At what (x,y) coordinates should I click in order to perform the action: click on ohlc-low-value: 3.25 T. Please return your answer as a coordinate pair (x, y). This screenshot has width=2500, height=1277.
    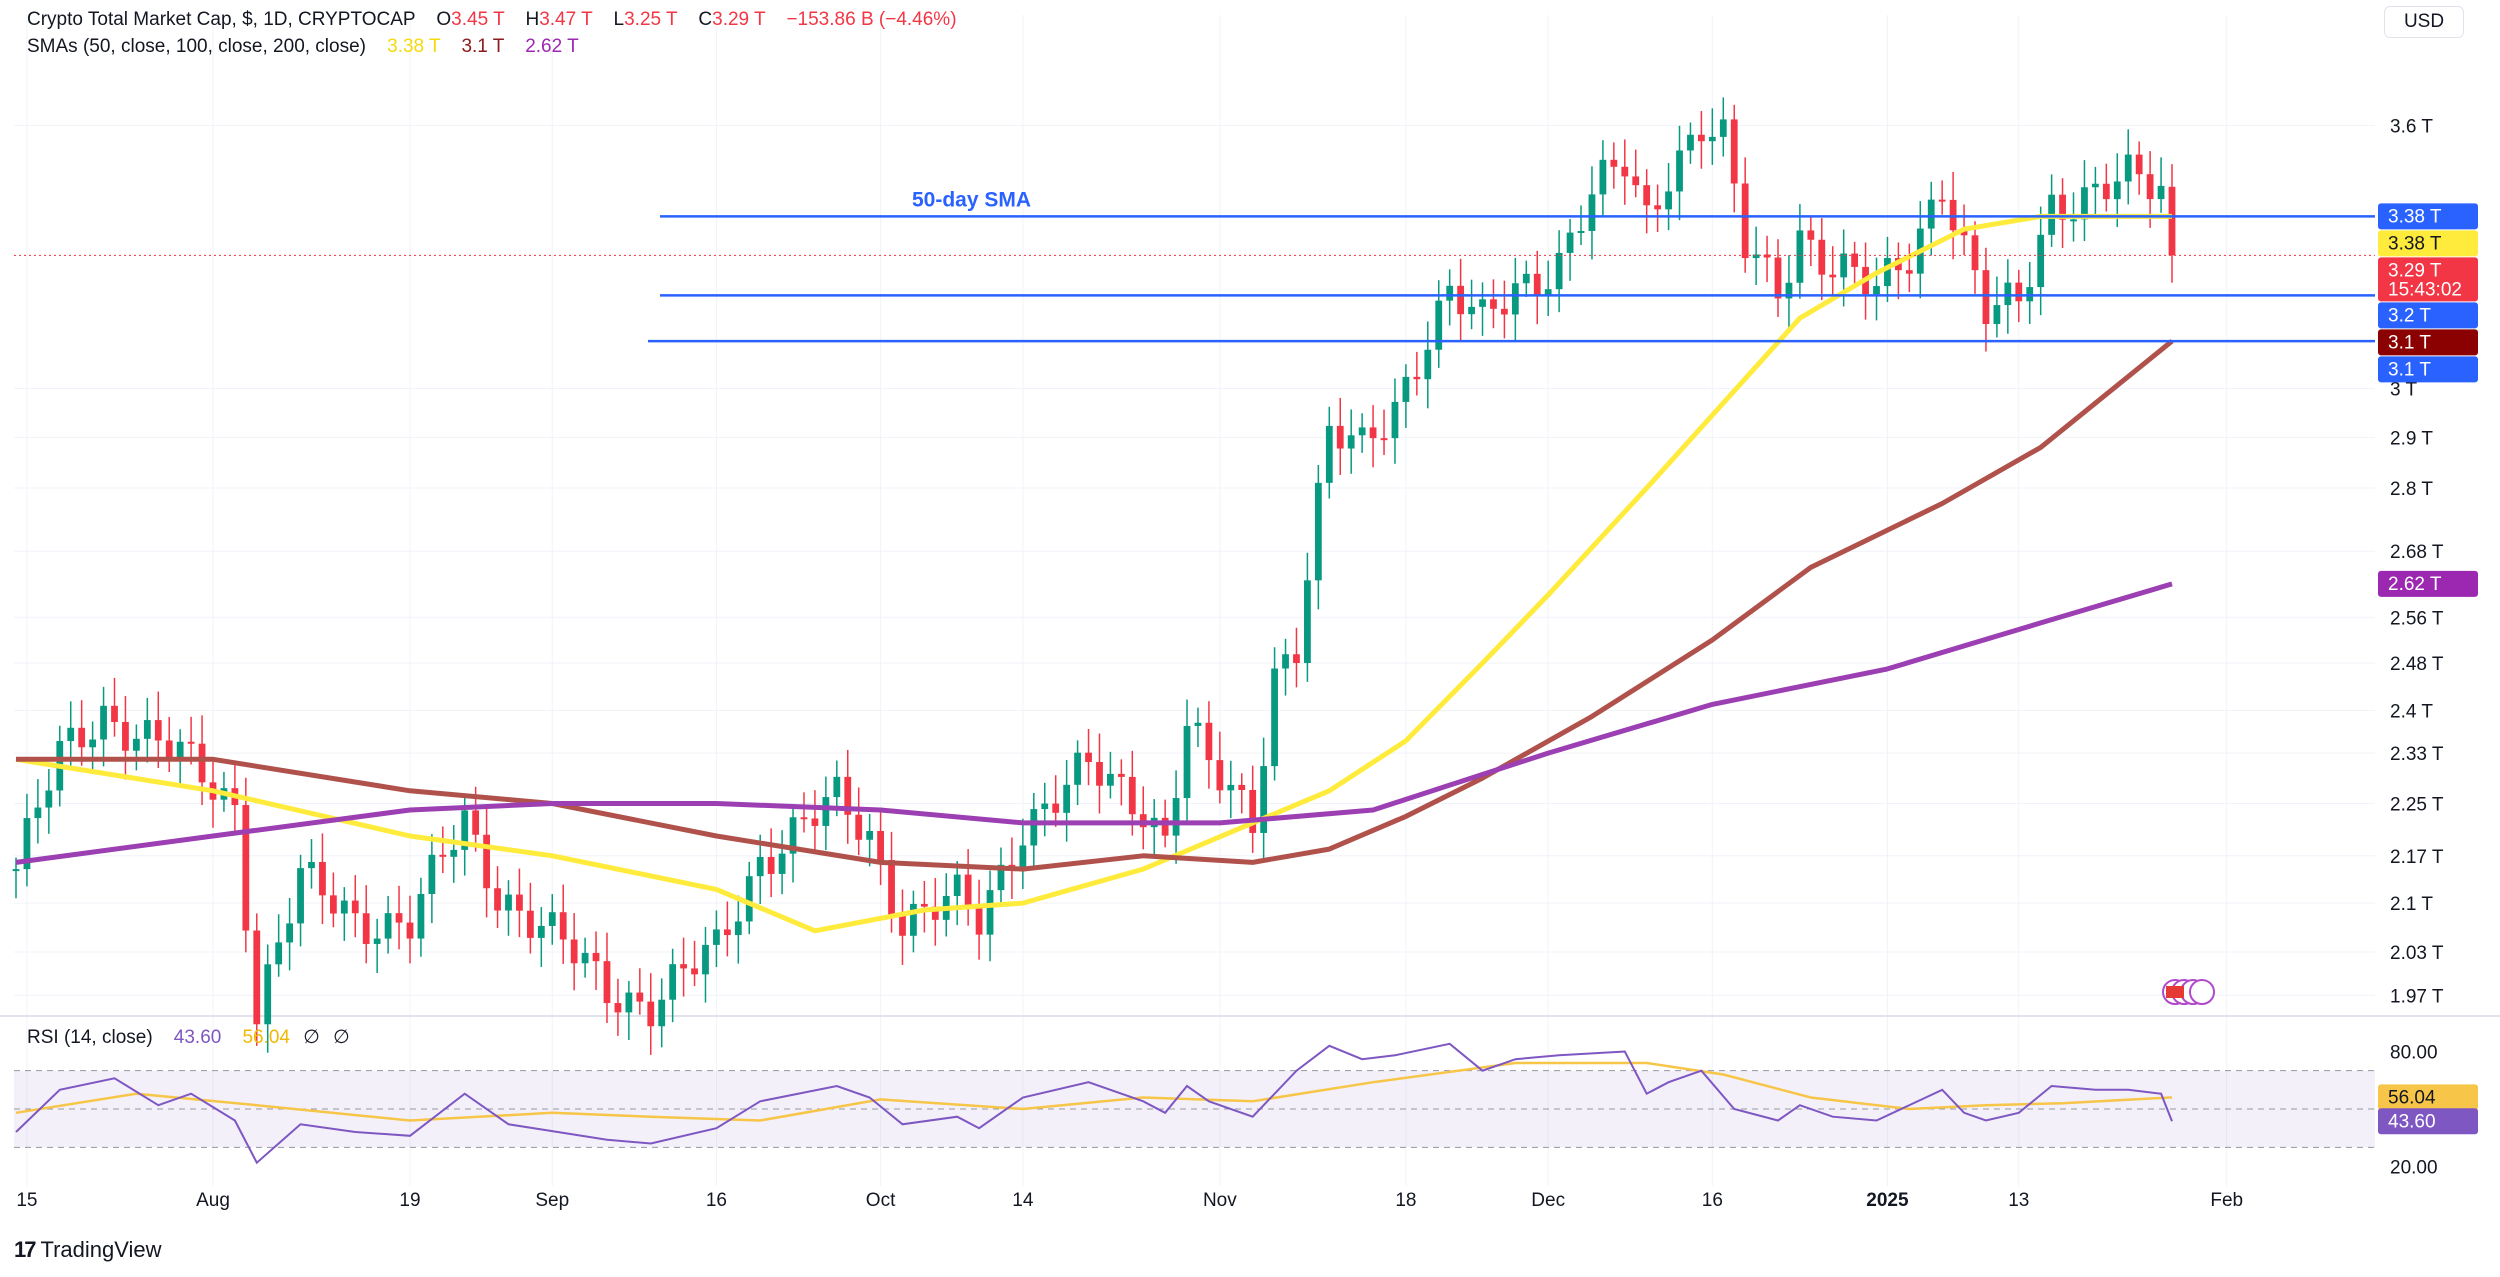
    Looking at the image, I should click on (651, 19).